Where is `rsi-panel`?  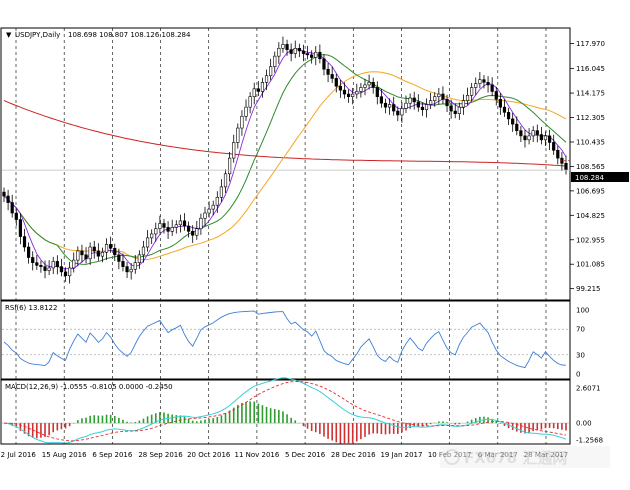
rsi-panel is located at coordinates (285, 340).